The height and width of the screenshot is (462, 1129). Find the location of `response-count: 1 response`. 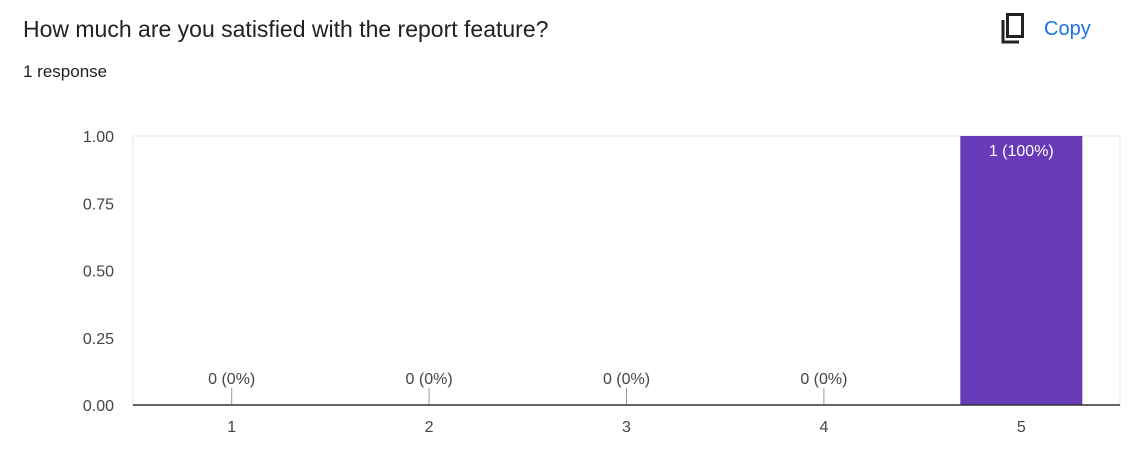

response-count: 1 response is located at coordinates (65, 71).